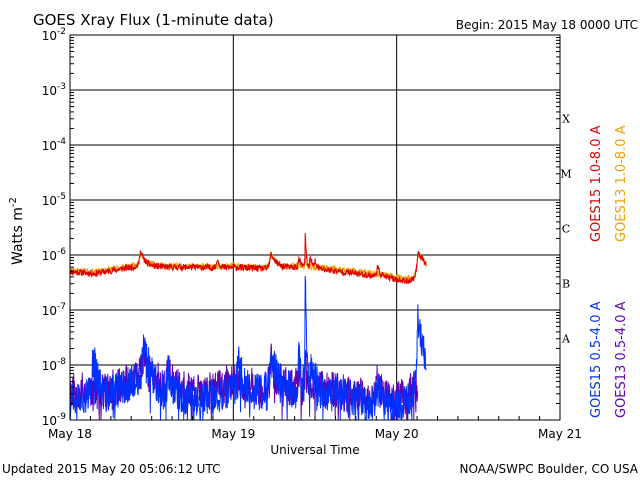  Describe the element at coordinates (314, 450) in the screenshot. I see `x-axis-label: Universal Time` at that location.